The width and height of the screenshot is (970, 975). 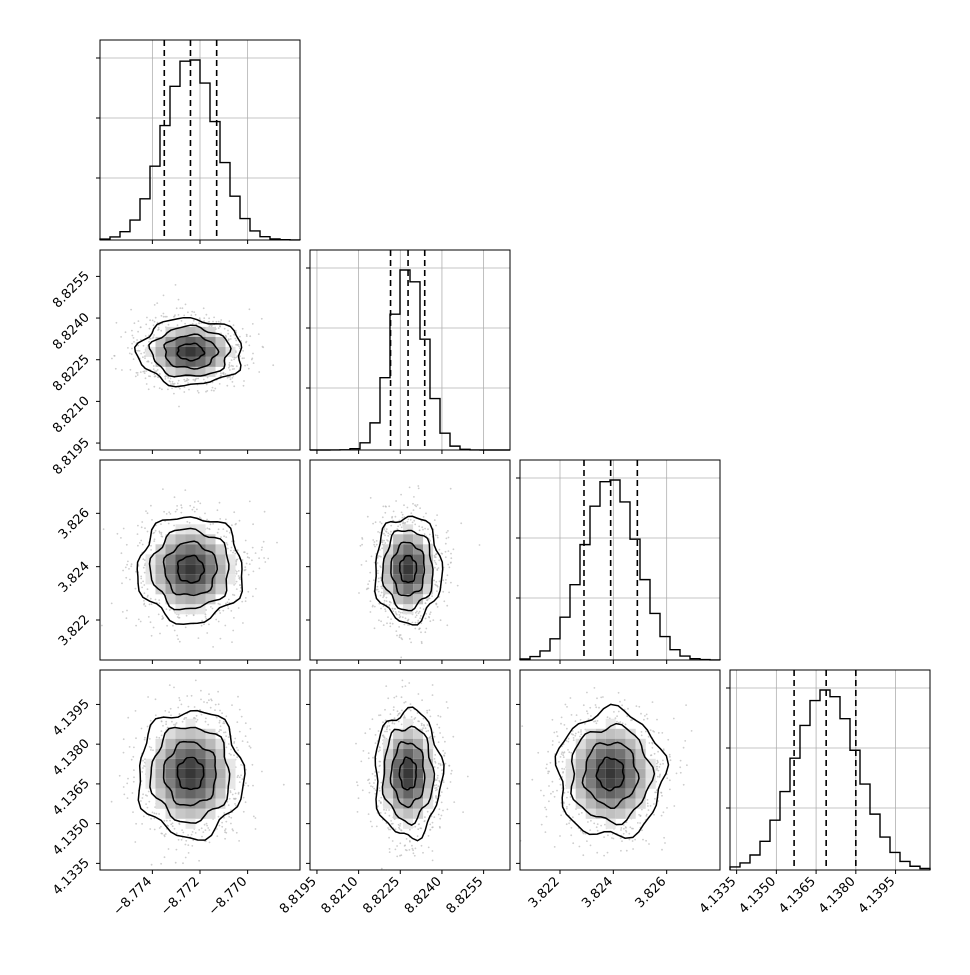 What do you see at coordinates (74, 524) in the screenshot?
I see `y-tick-label: 3.826` at bounding box center [74, 524].